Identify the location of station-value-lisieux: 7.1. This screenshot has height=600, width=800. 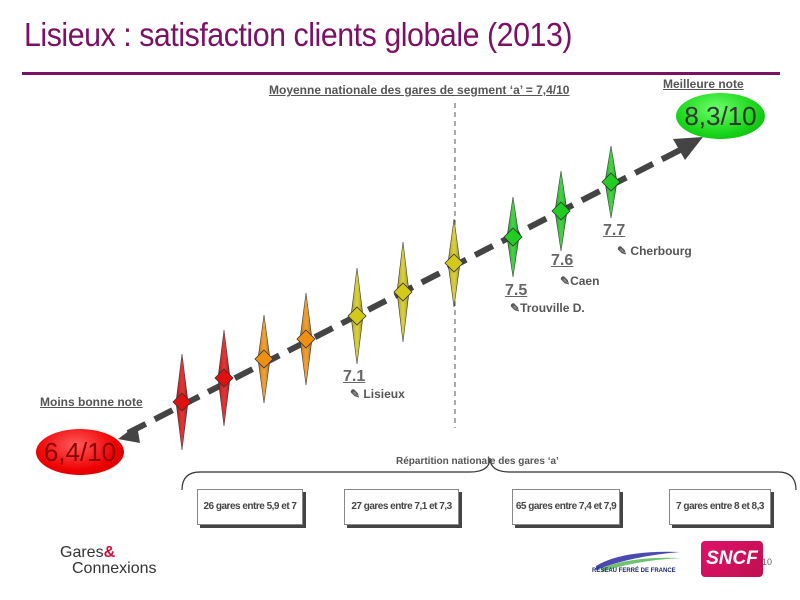
(354, 376).